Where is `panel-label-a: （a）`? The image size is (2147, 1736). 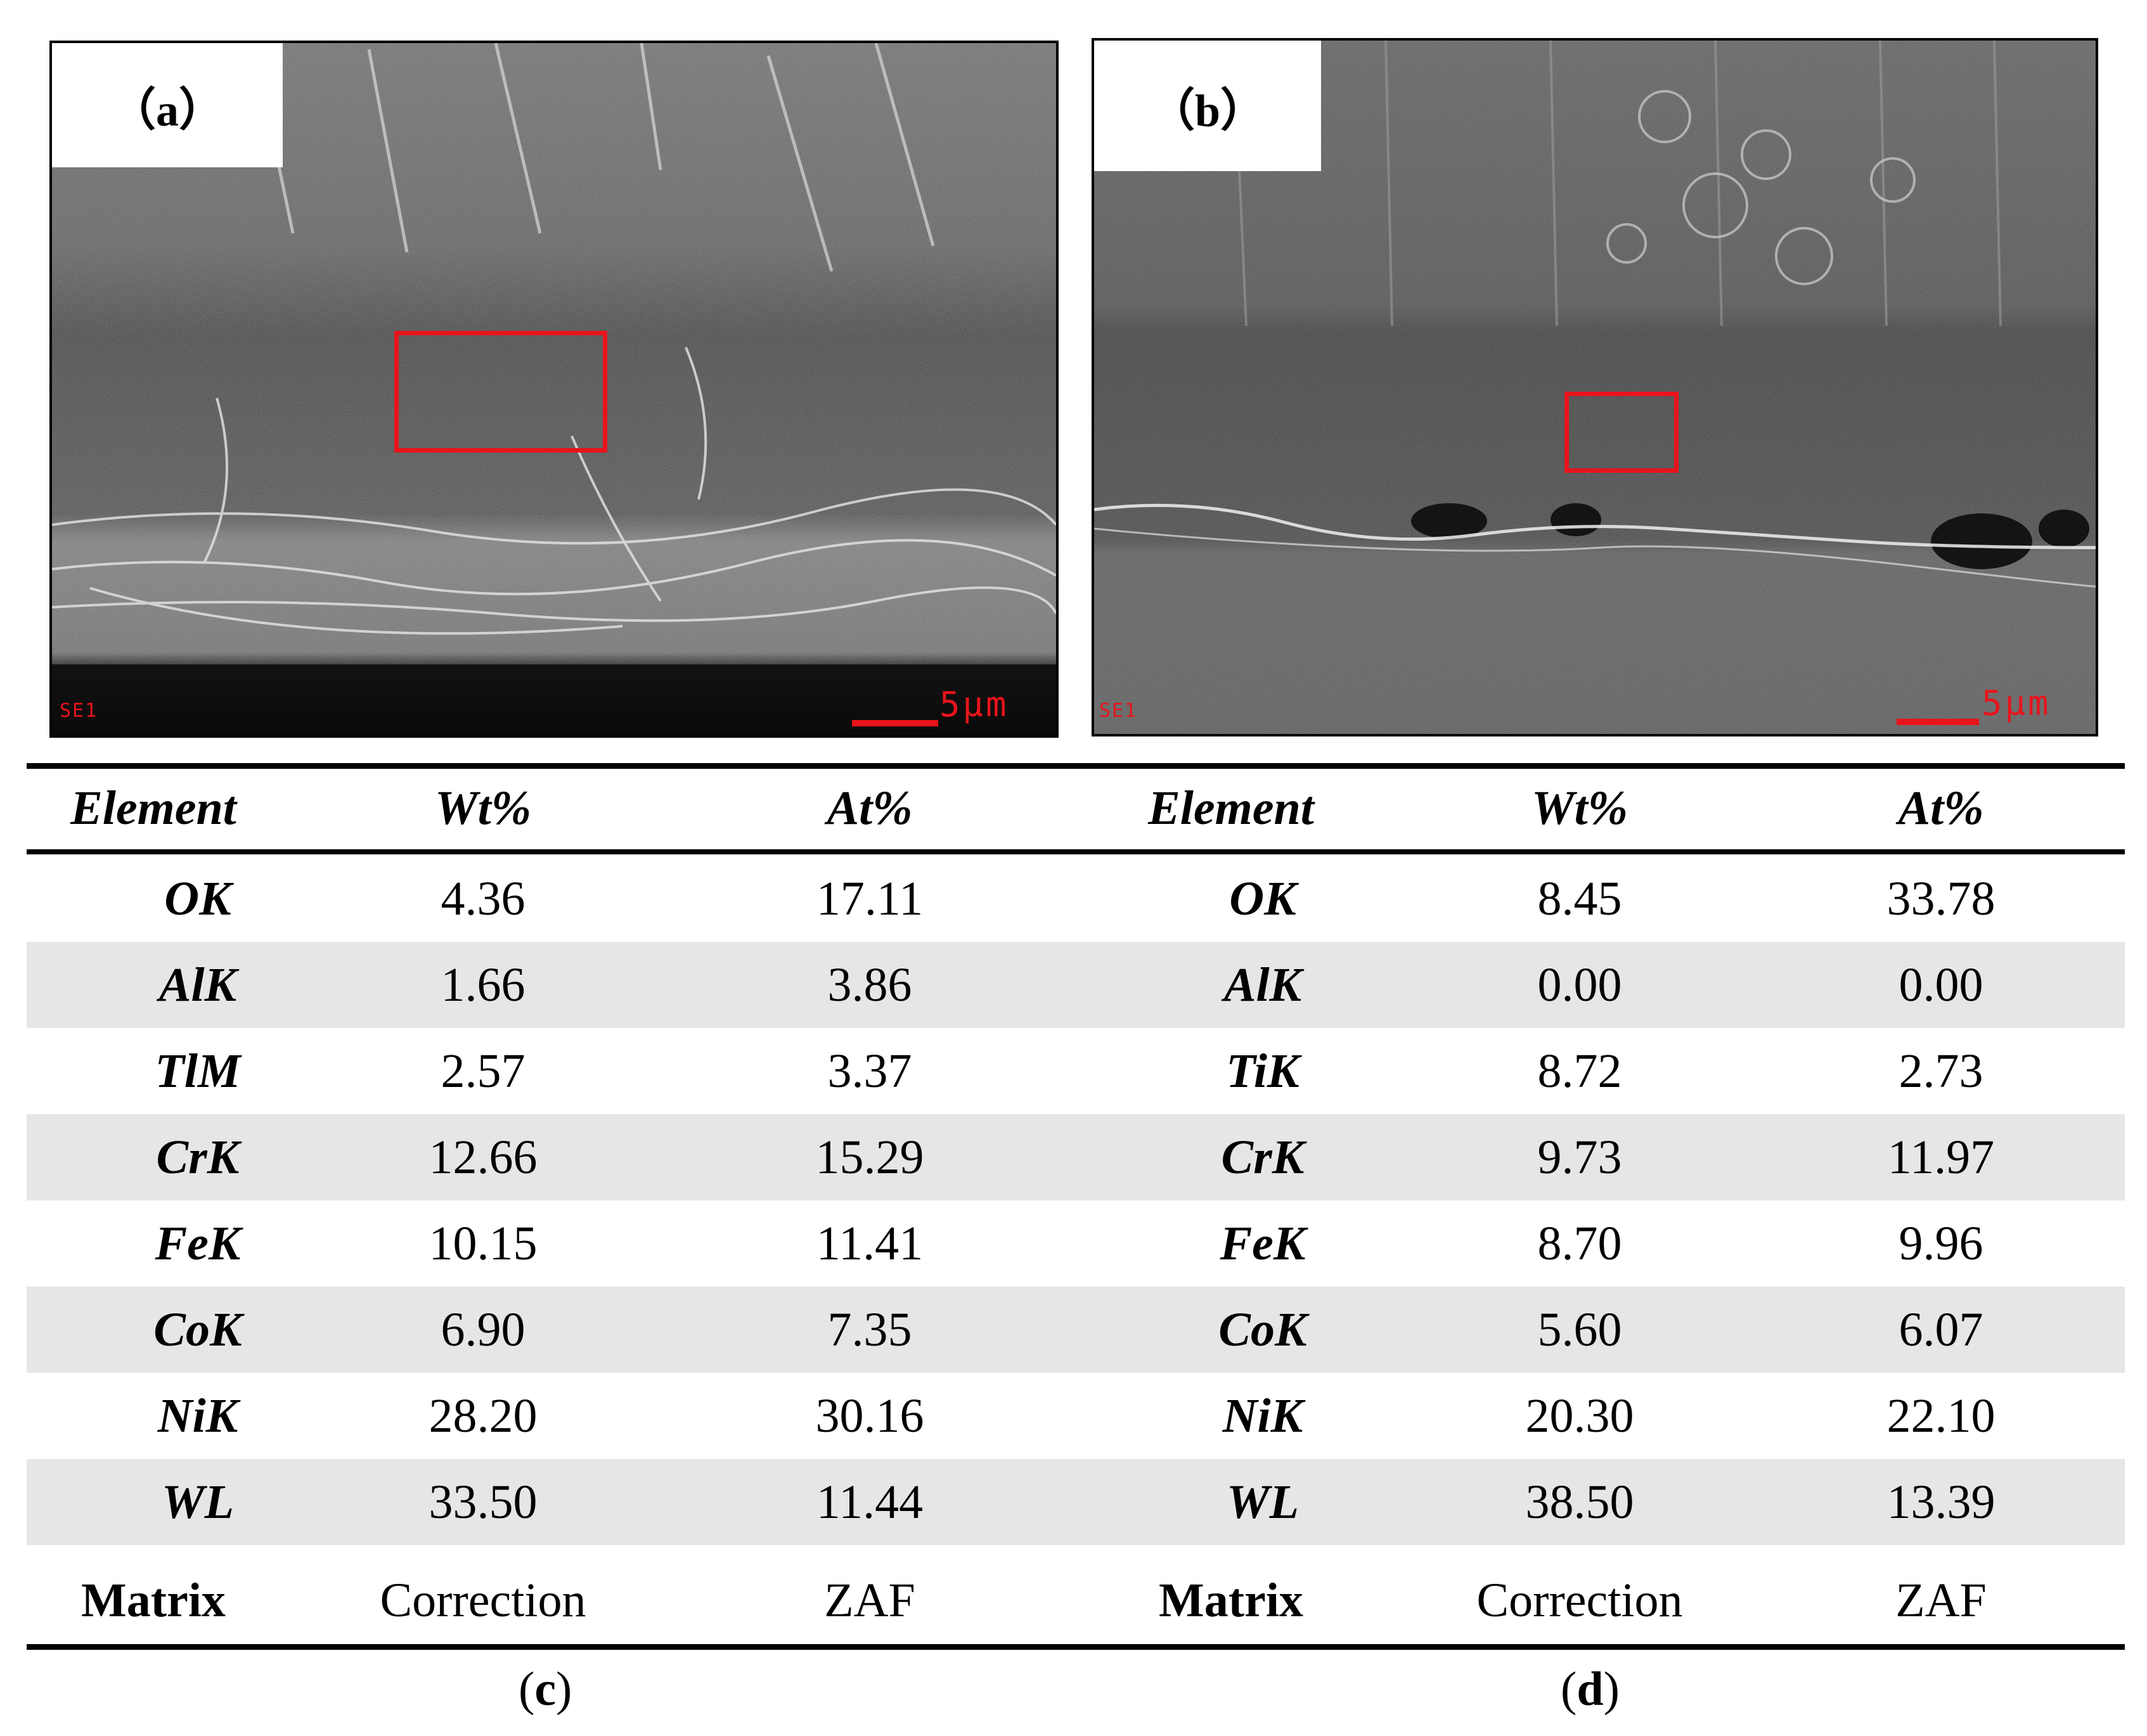
panel-label-a: （a） is located at coordinates (167, 110).